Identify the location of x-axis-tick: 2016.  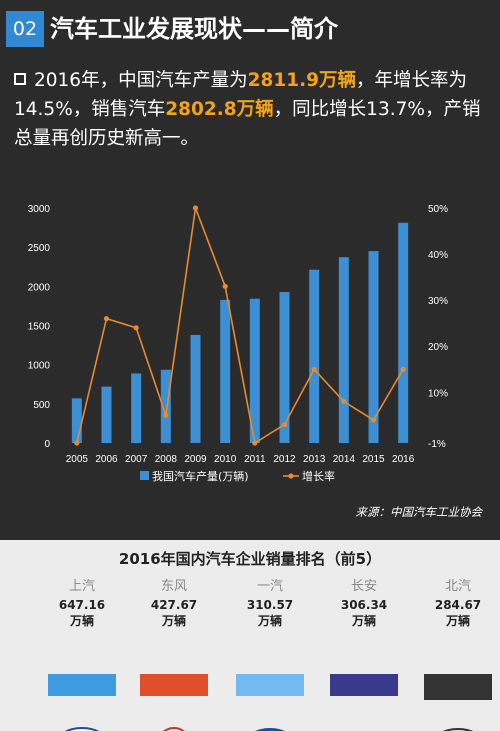
(403, 459).